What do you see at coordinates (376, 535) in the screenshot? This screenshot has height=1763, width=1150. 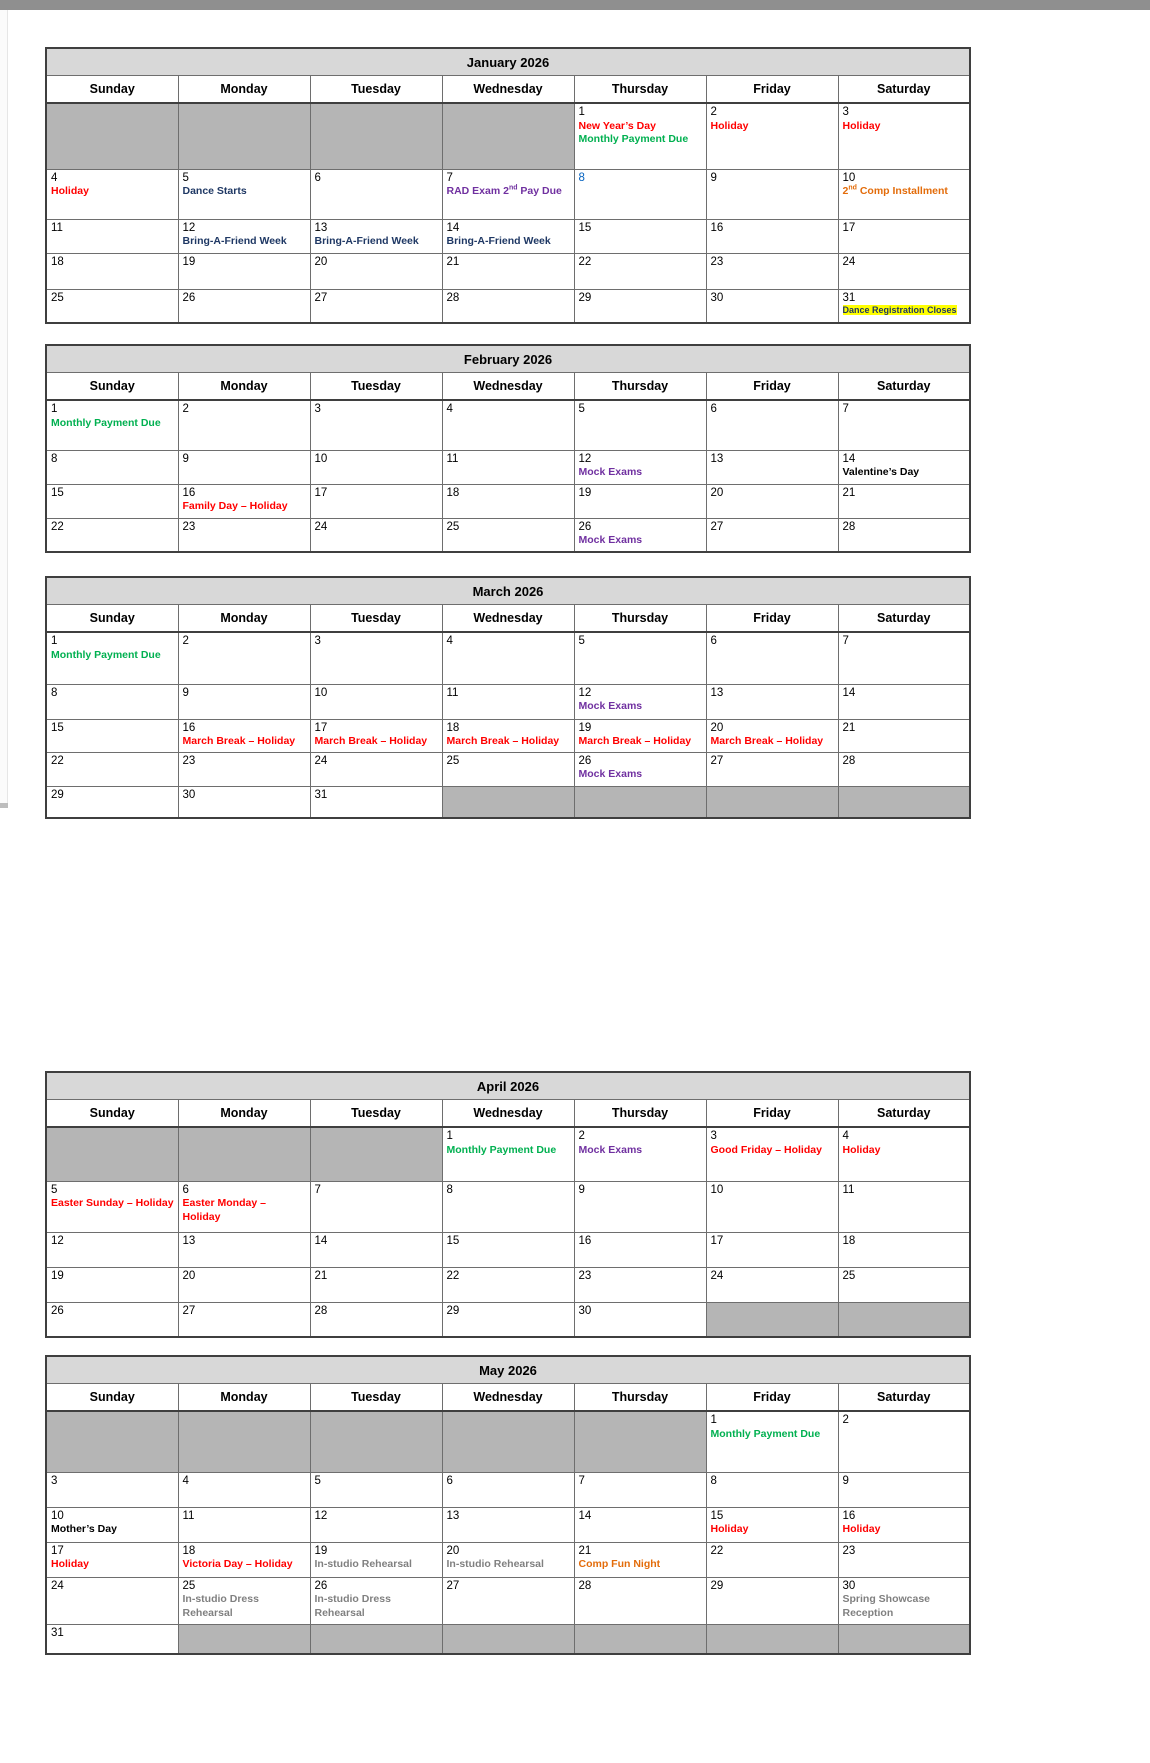 I see `day-cell-february-24: 24` at bounding box center [376, 535].